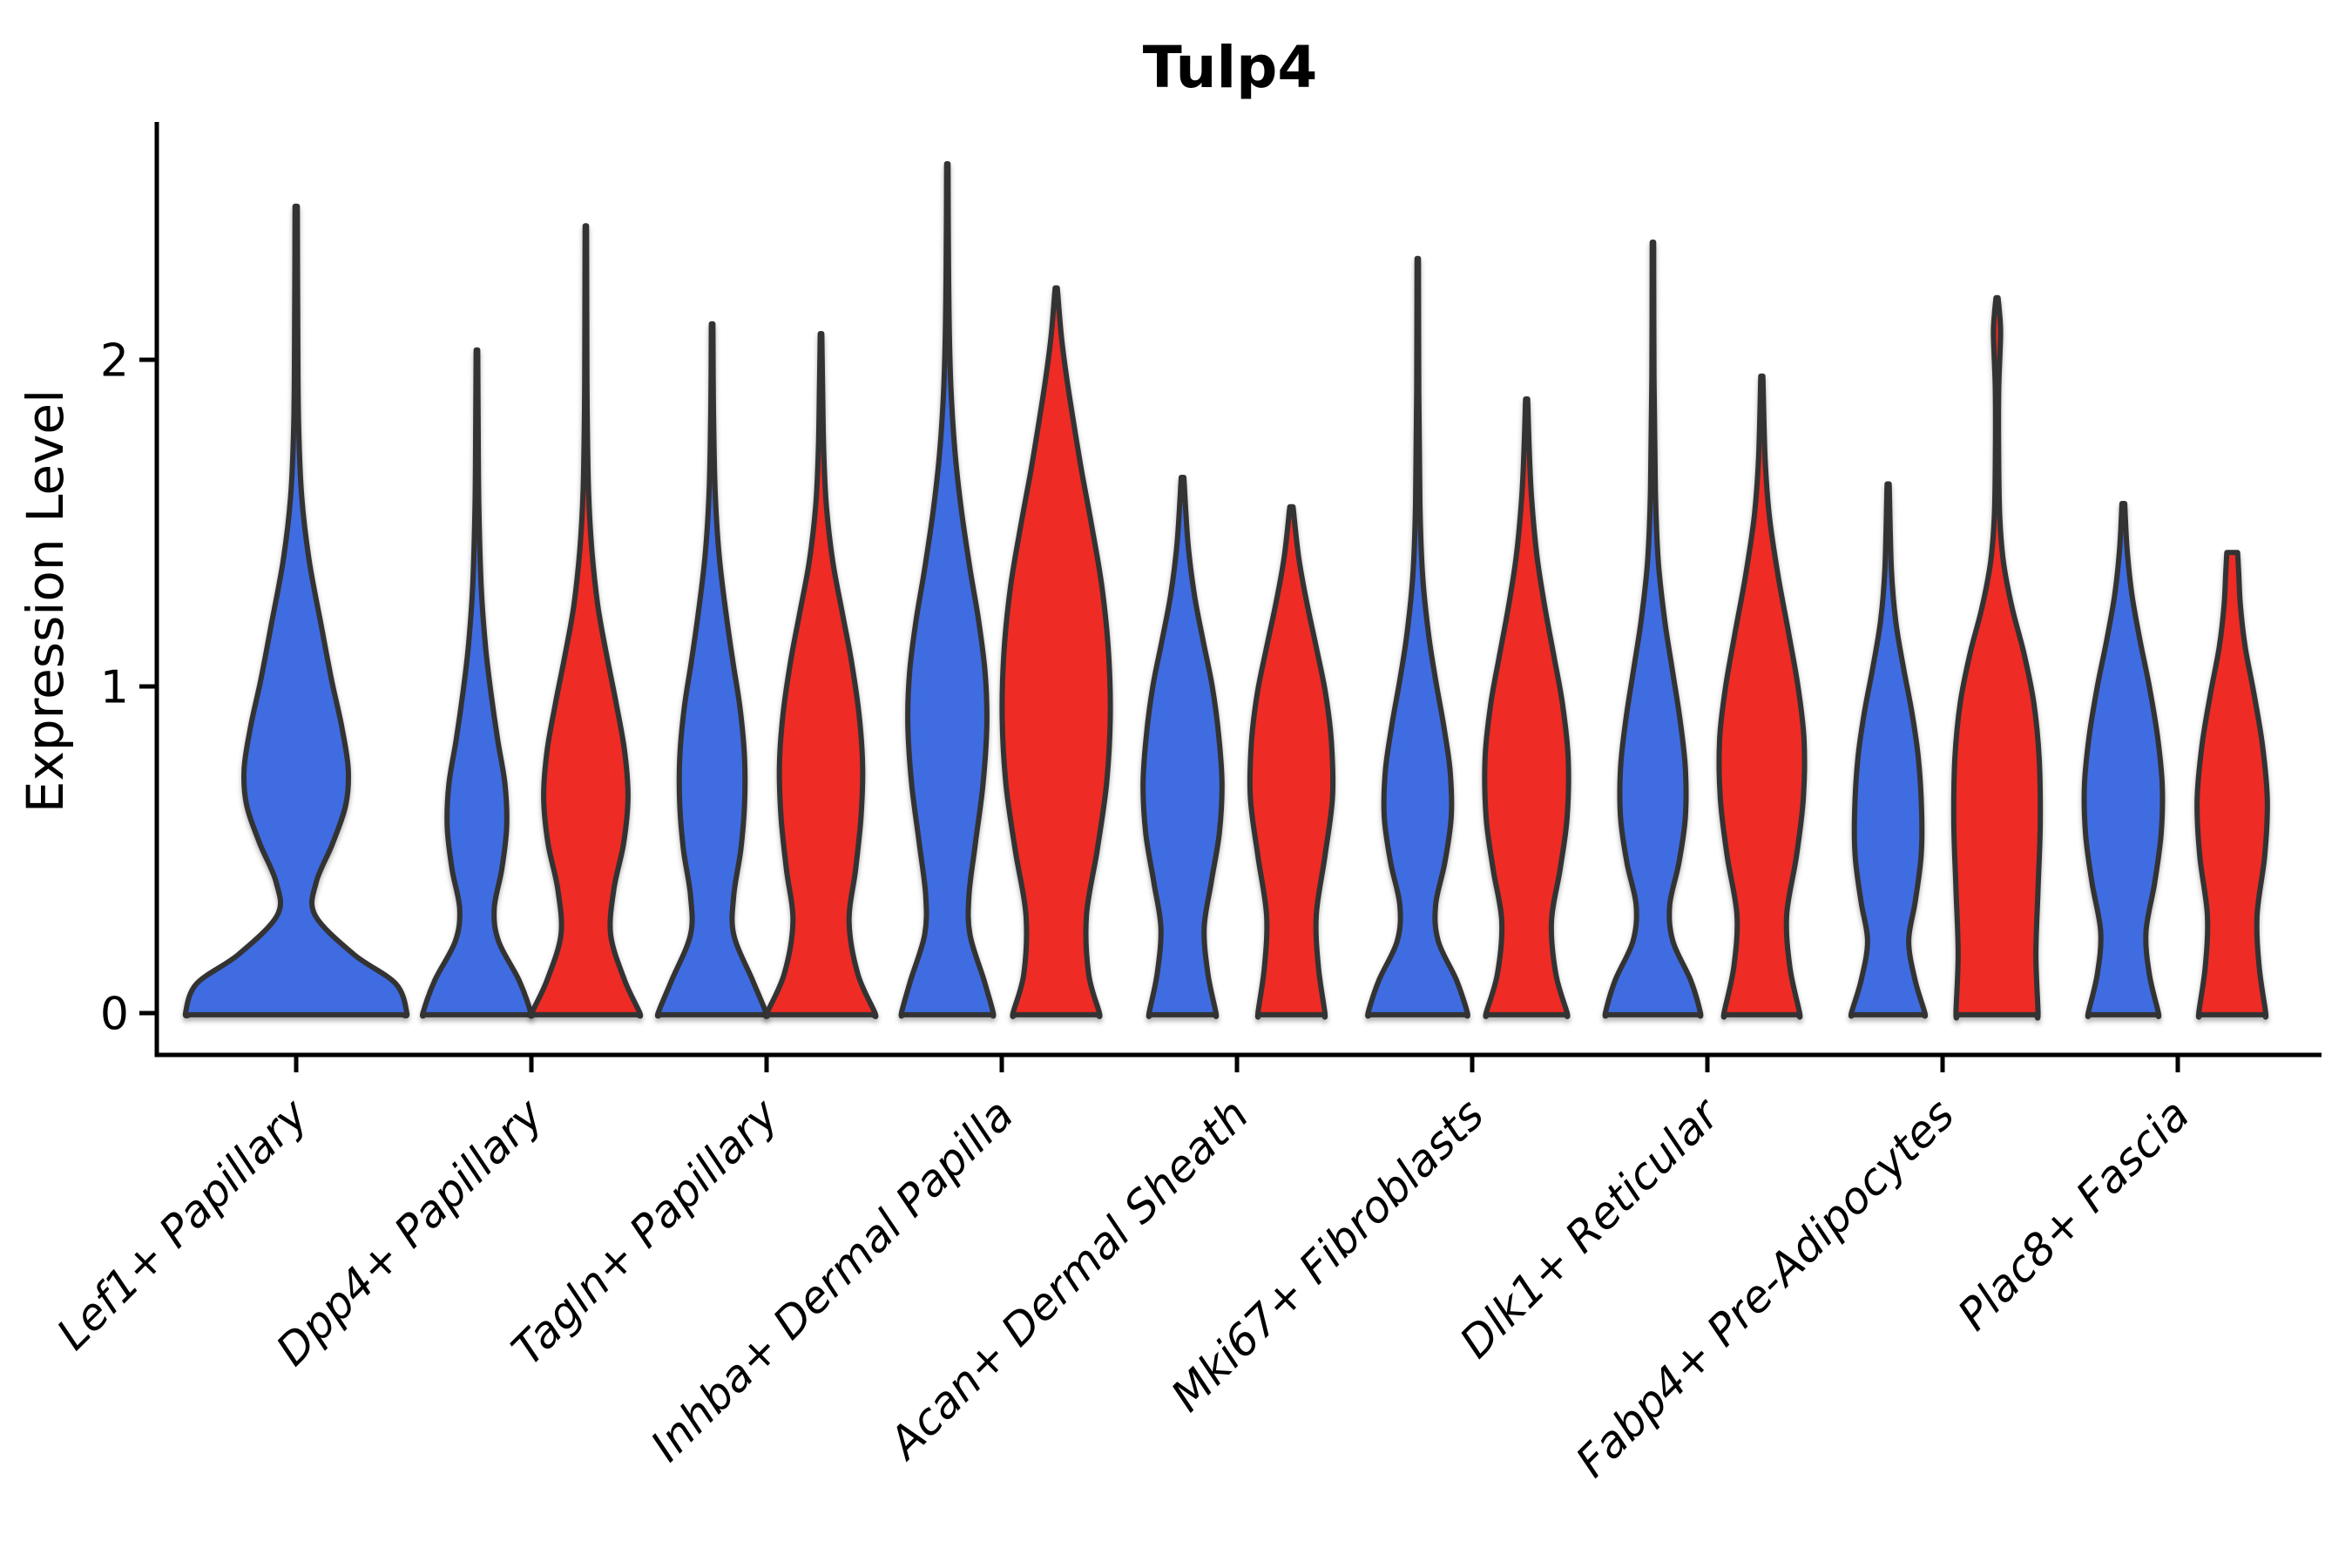 This screenshot has width=2352, height=1568. Describe the element at coordinates (1762, 697) in the screenshot. I see `violin-dlk1-reticular-red` at that location.